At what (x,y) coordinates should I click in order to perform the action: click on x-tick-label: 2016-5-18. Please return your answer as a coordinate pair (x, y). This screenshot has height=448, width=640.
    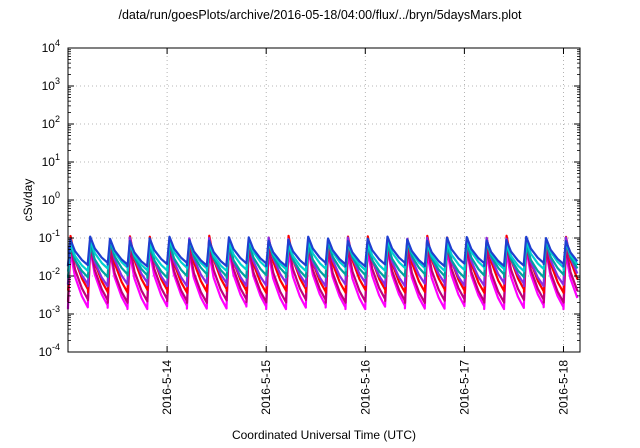
    Looking at the image, I should click on (563, 387).